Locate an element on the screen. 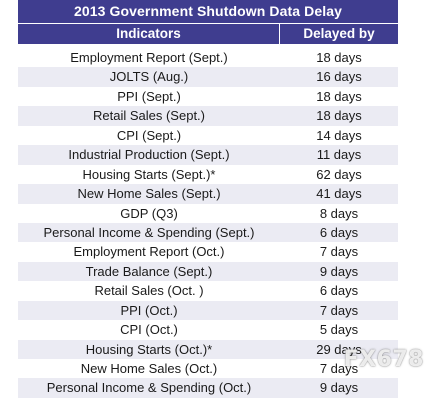 The height and width of the screenshot is (400, 446). indicator-cell: PPI (Oct.) is located at coordinates (149, 310).